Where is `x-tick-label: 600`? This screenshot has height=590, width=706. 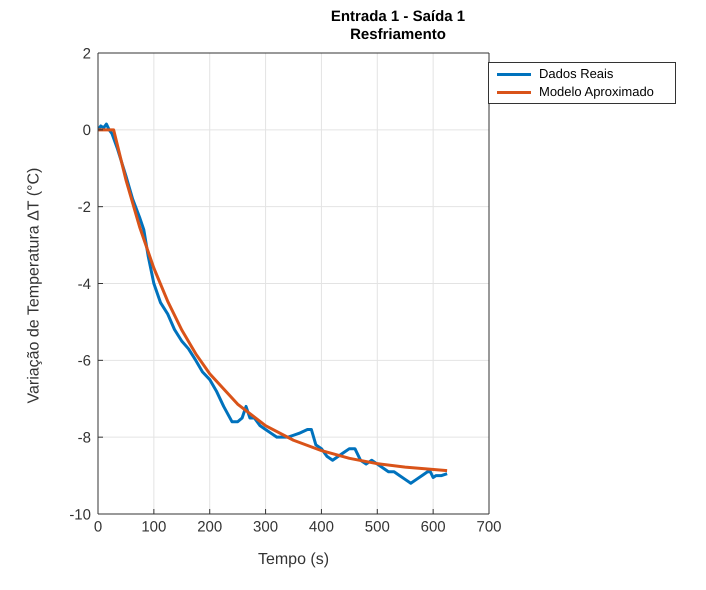 x-tick-label: 600 is located at coordinates (433, 527).